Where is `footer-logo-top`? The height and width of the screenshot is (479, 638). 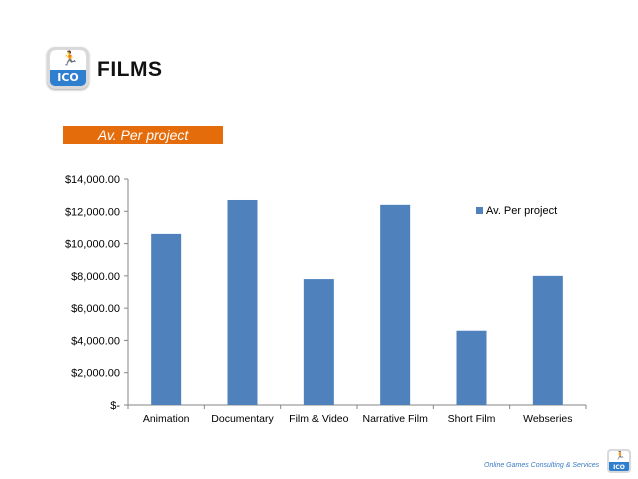 footer-logo-top is located at coordinates (619, 456).